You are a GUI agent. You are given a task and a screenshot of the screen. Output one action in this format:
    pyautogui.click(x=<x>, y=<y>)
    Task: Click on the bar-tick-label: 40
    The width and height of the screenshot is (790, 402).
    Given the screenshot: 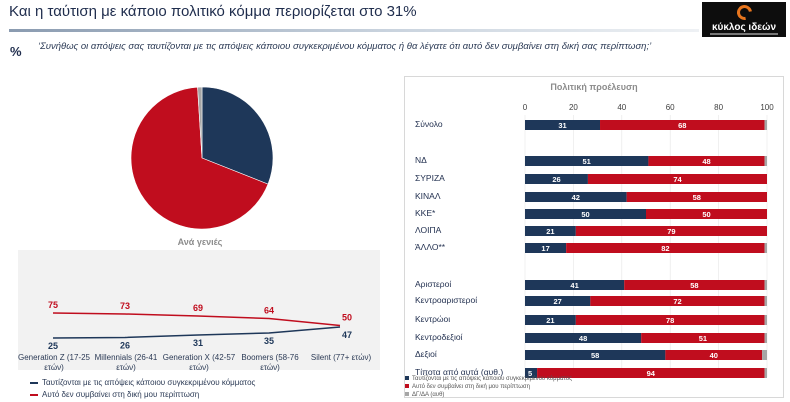 What is the action you would take?
    pyautogui.click(x=621, y=107)
    